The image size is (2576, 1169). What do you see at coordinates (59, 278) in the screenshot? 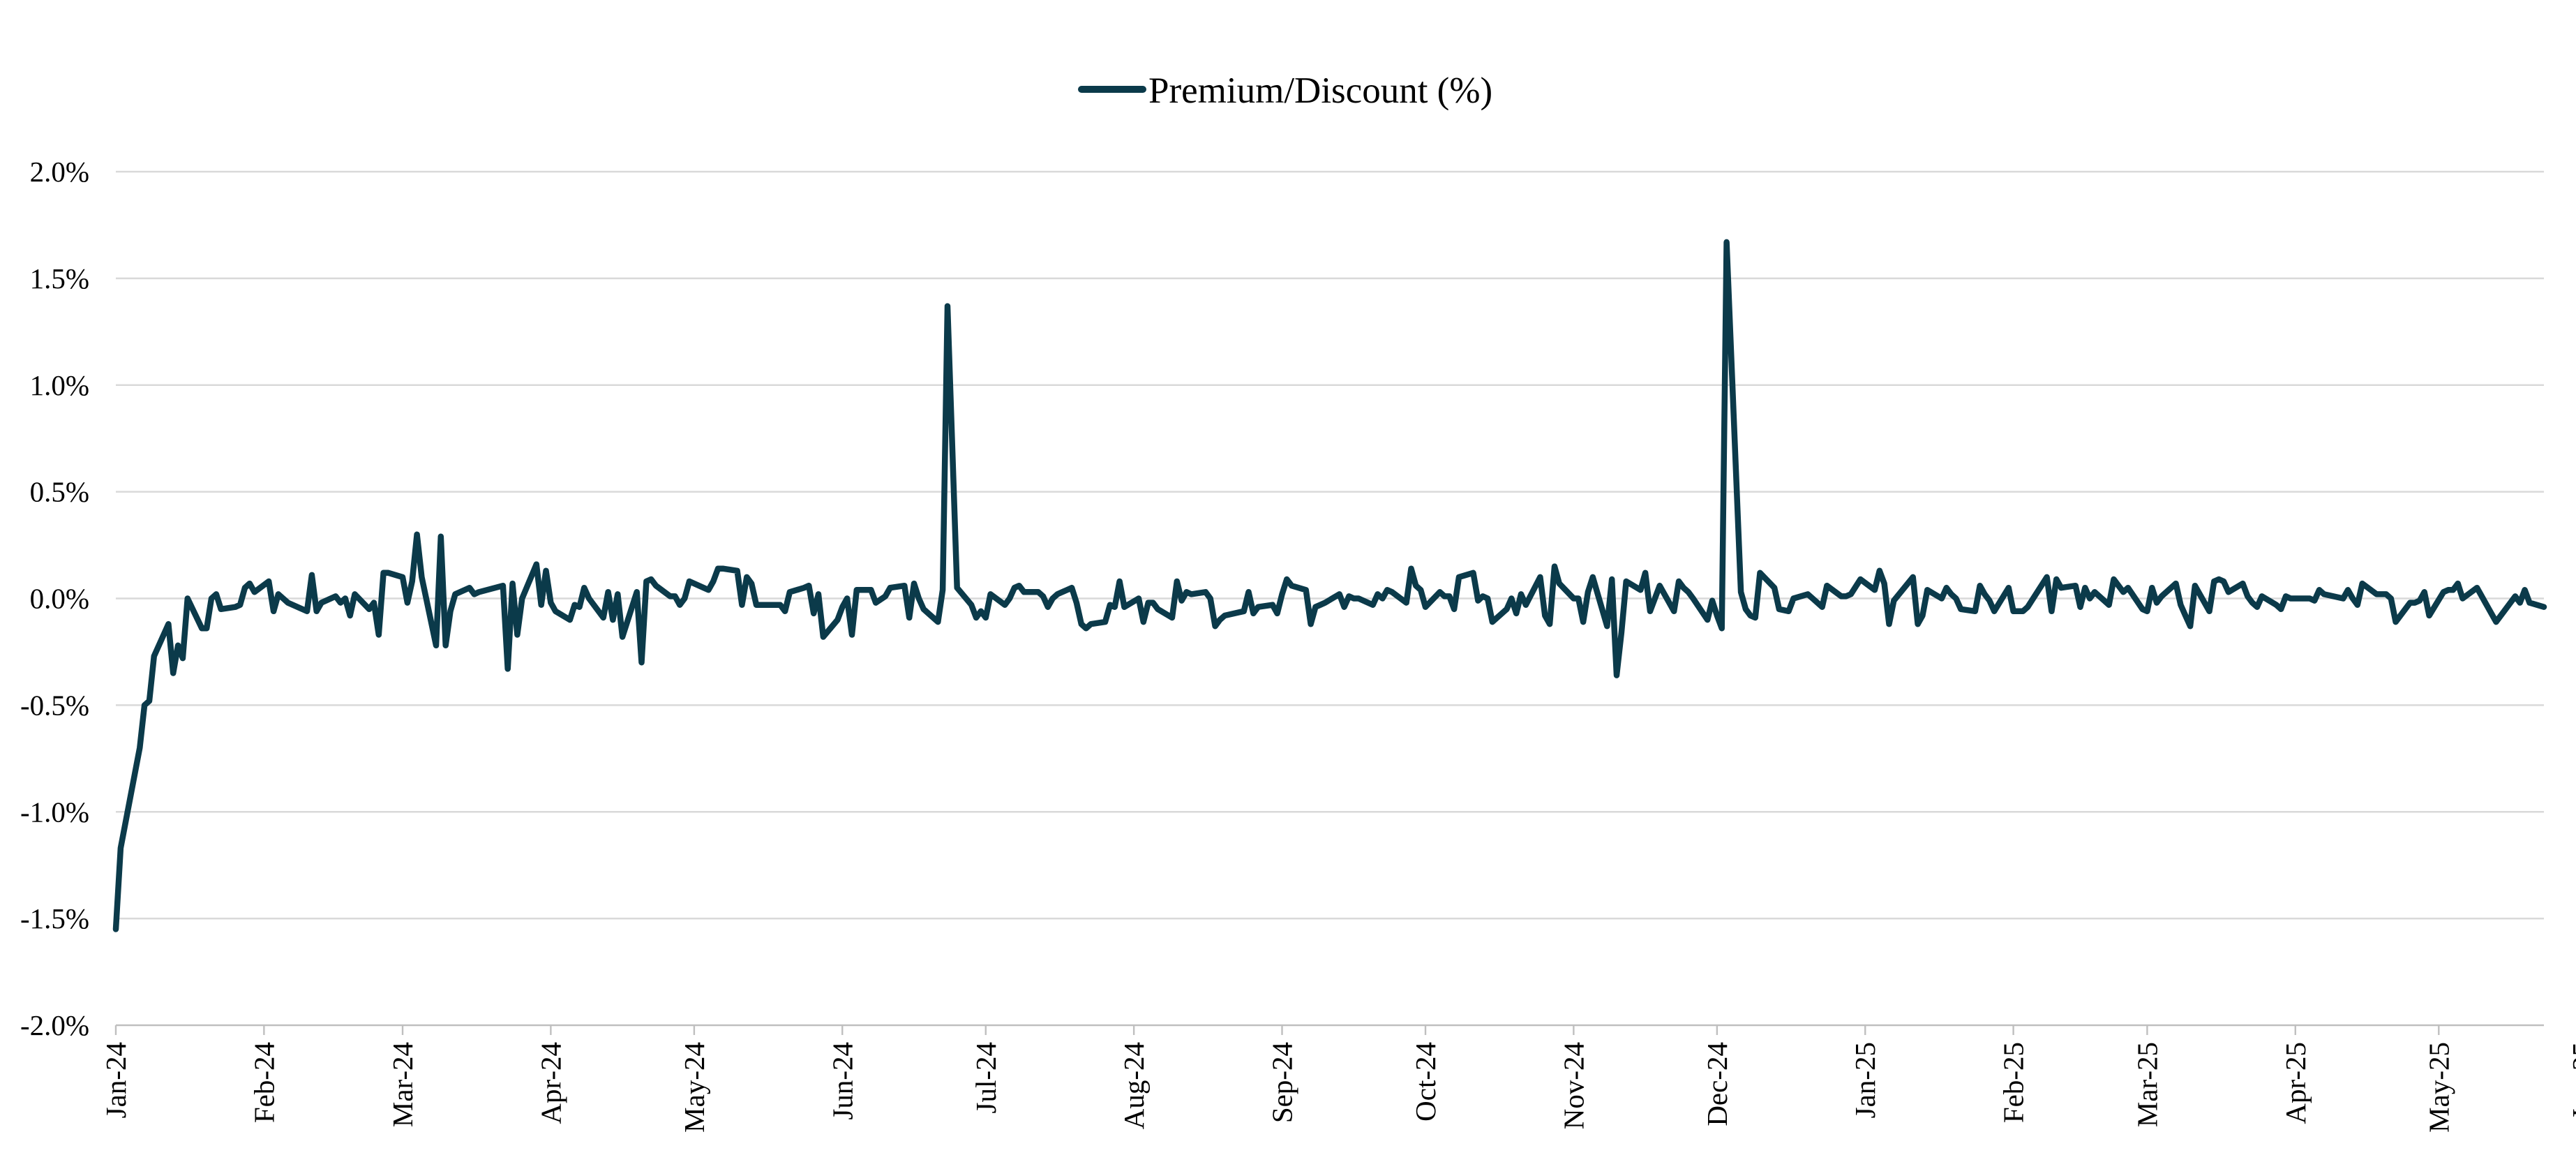
I see `y-tick-label: 1.5%` at bounding box center [59, 278].